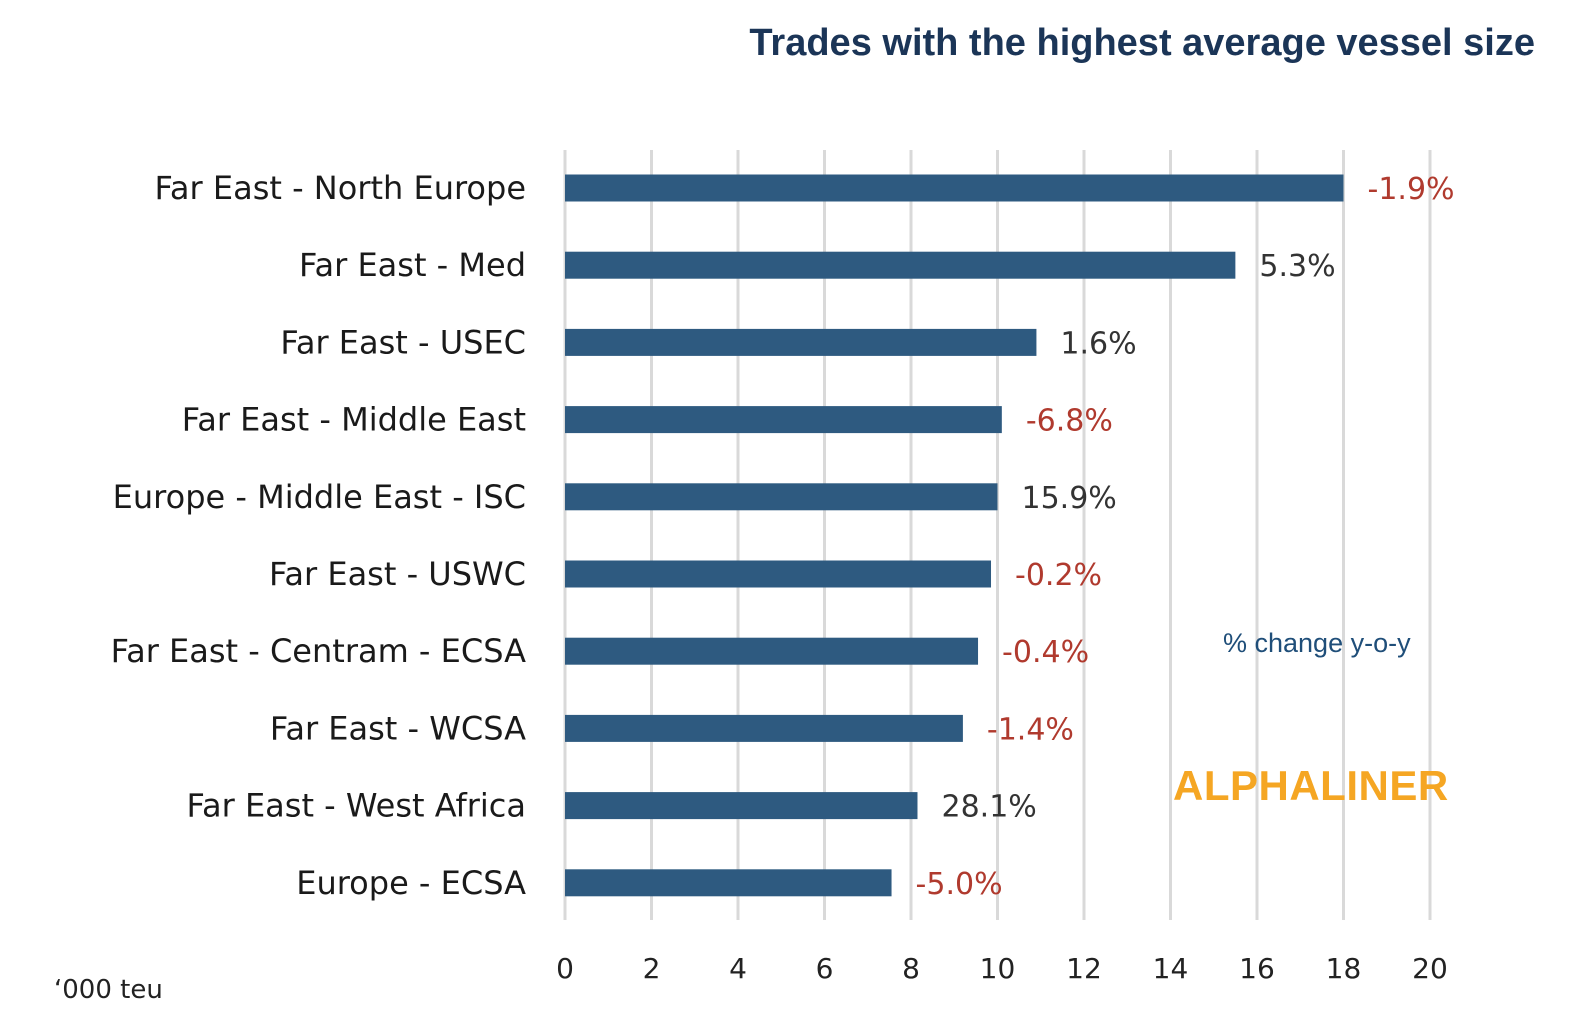 Image resolution: width=1593 pixels, height=1024 pixels. Describe the element at coordinates (403, 342) in the screenshot. I see `category-label: Far East - USEC` at that location.